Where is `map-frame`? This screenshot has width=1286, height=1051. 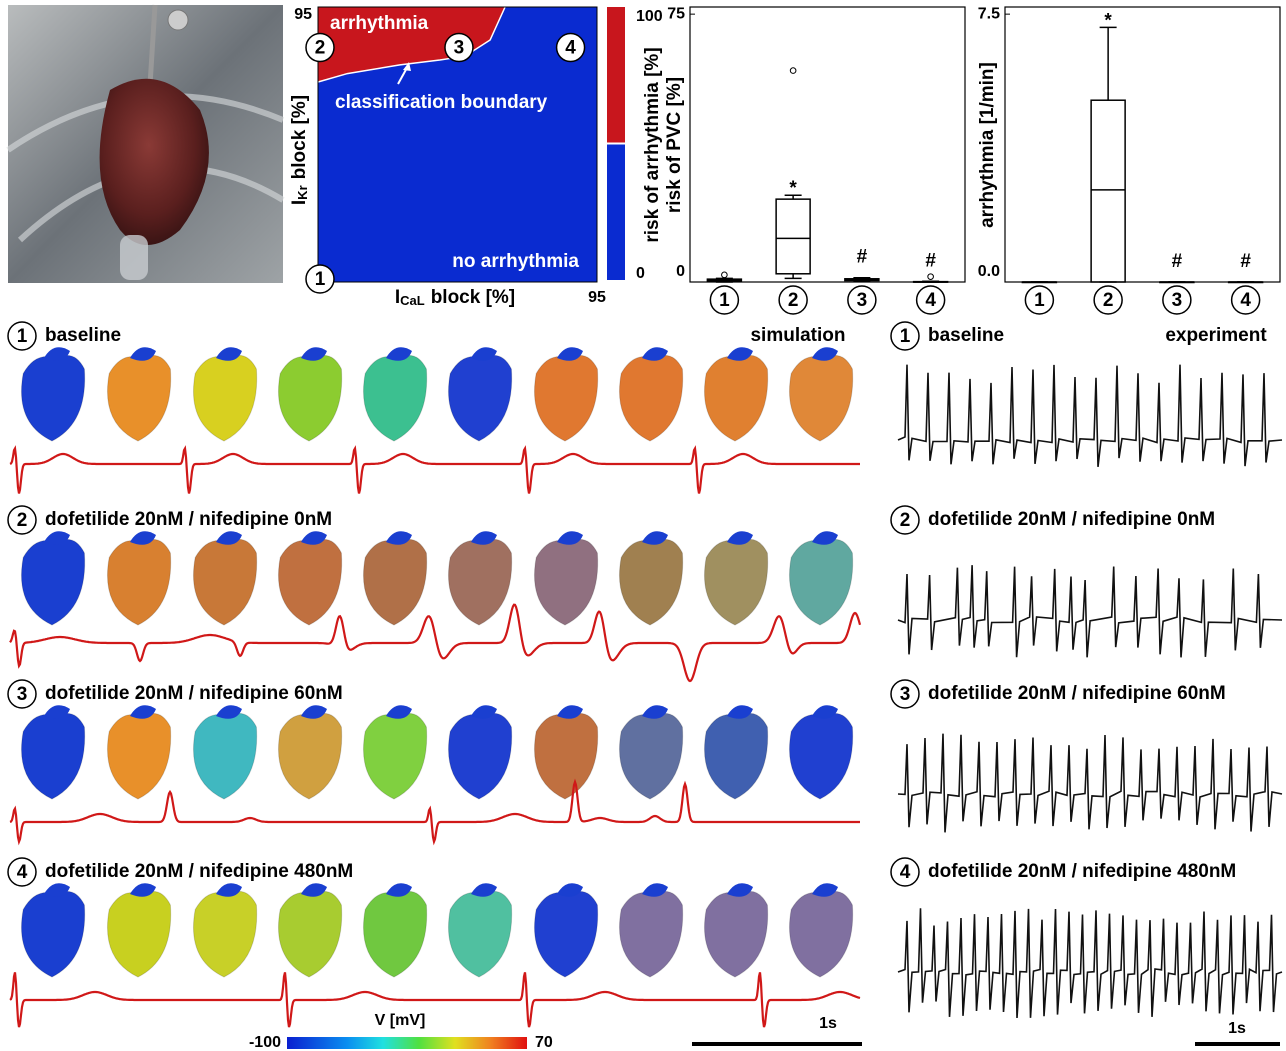 map-frame is located at coordinates (457, 144).